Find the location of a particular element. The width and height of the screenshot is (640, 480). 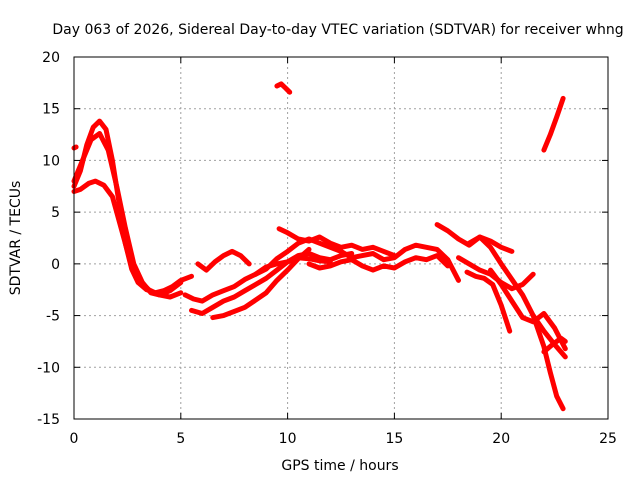

y-tick-label: -10 is located at coordinates (48, 368).